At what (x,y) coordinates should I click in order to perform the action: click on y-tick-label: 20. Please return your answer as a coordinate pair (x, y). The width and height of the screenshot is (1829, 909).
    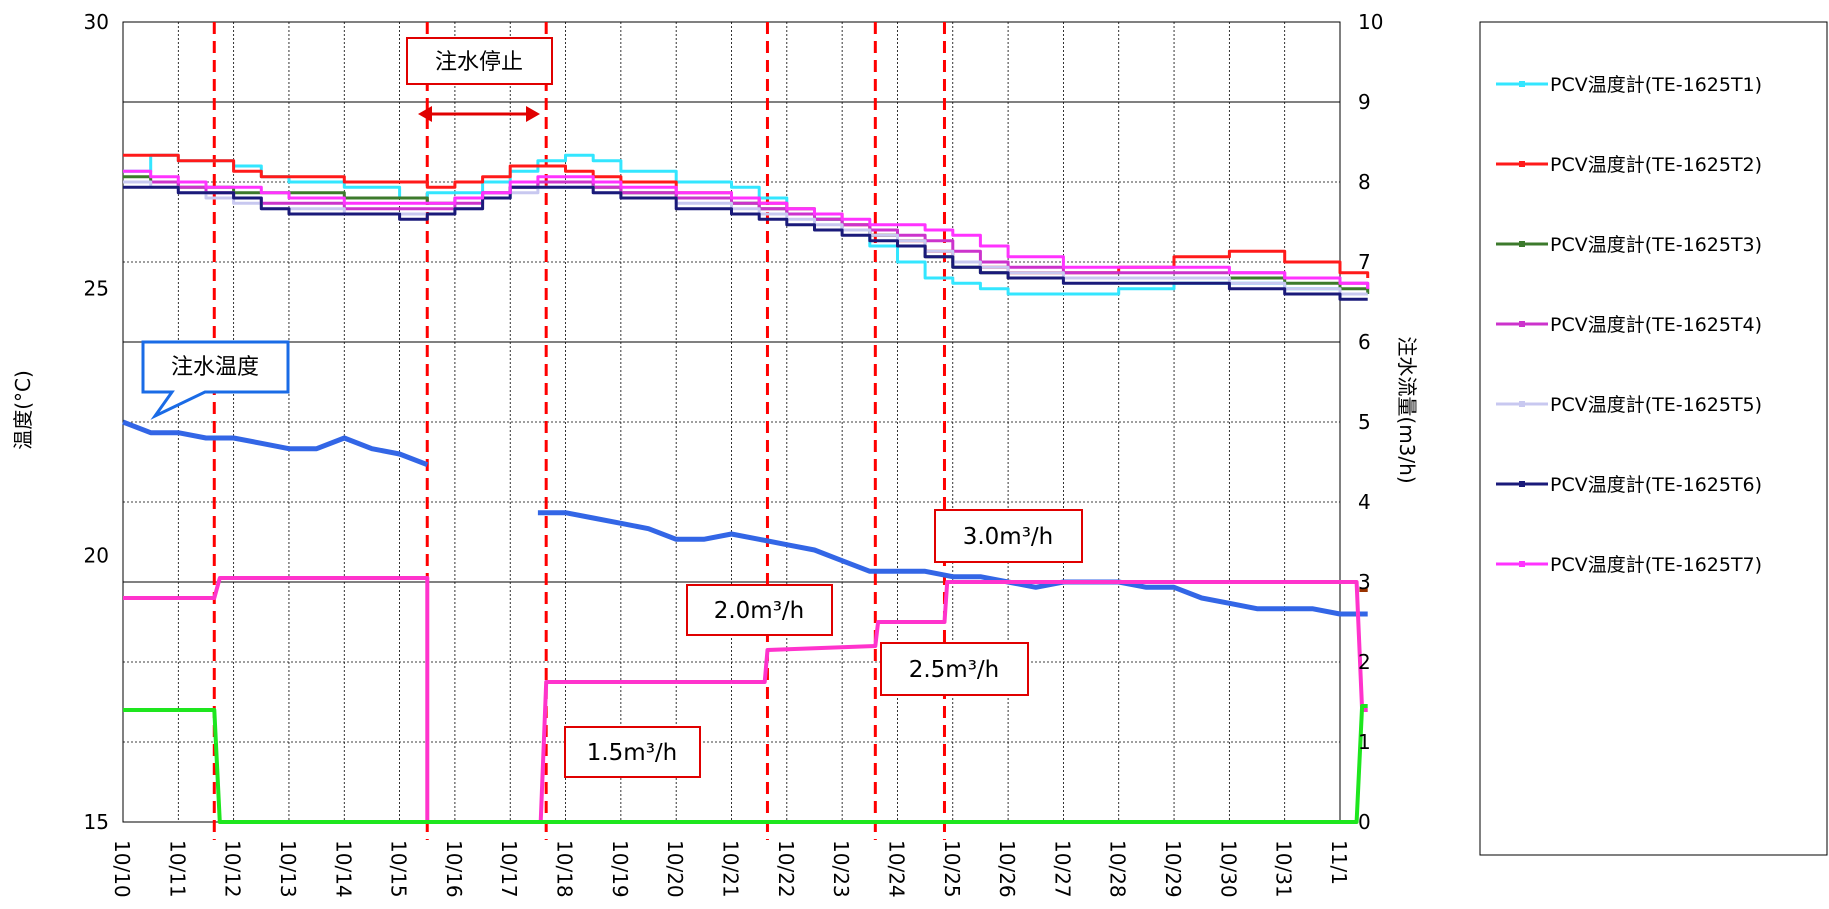
    Looking at the image, I should click on (96, 555).